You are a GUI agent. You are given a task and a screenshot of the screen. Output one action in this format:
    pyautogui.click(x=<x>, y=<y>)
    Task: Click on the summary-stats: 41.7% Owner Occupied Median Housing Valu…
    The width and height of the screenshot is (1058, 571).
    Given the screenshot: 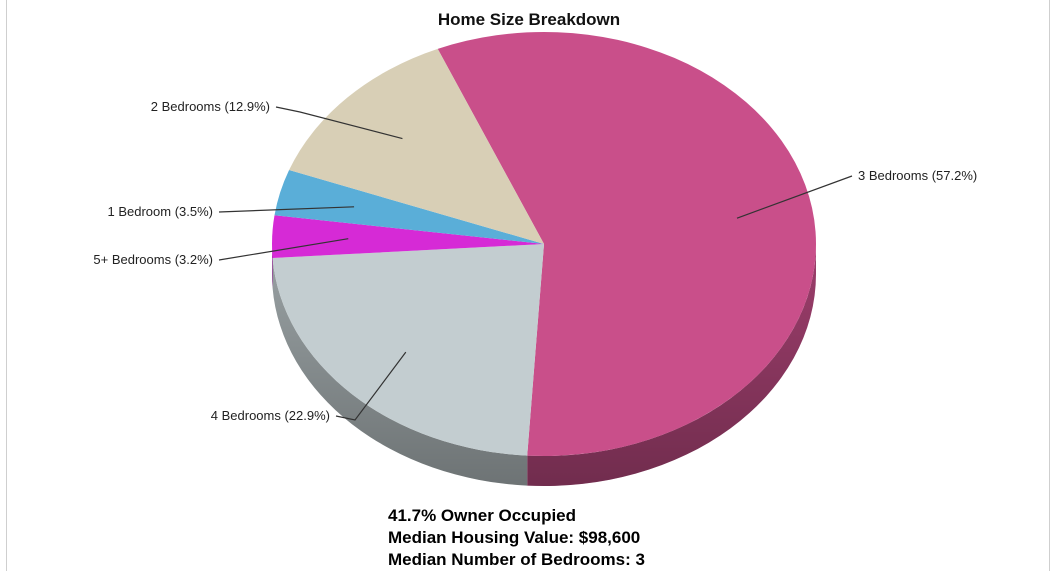 What is the action you would take?
    pyautogui.click(x=516, y=538)
    